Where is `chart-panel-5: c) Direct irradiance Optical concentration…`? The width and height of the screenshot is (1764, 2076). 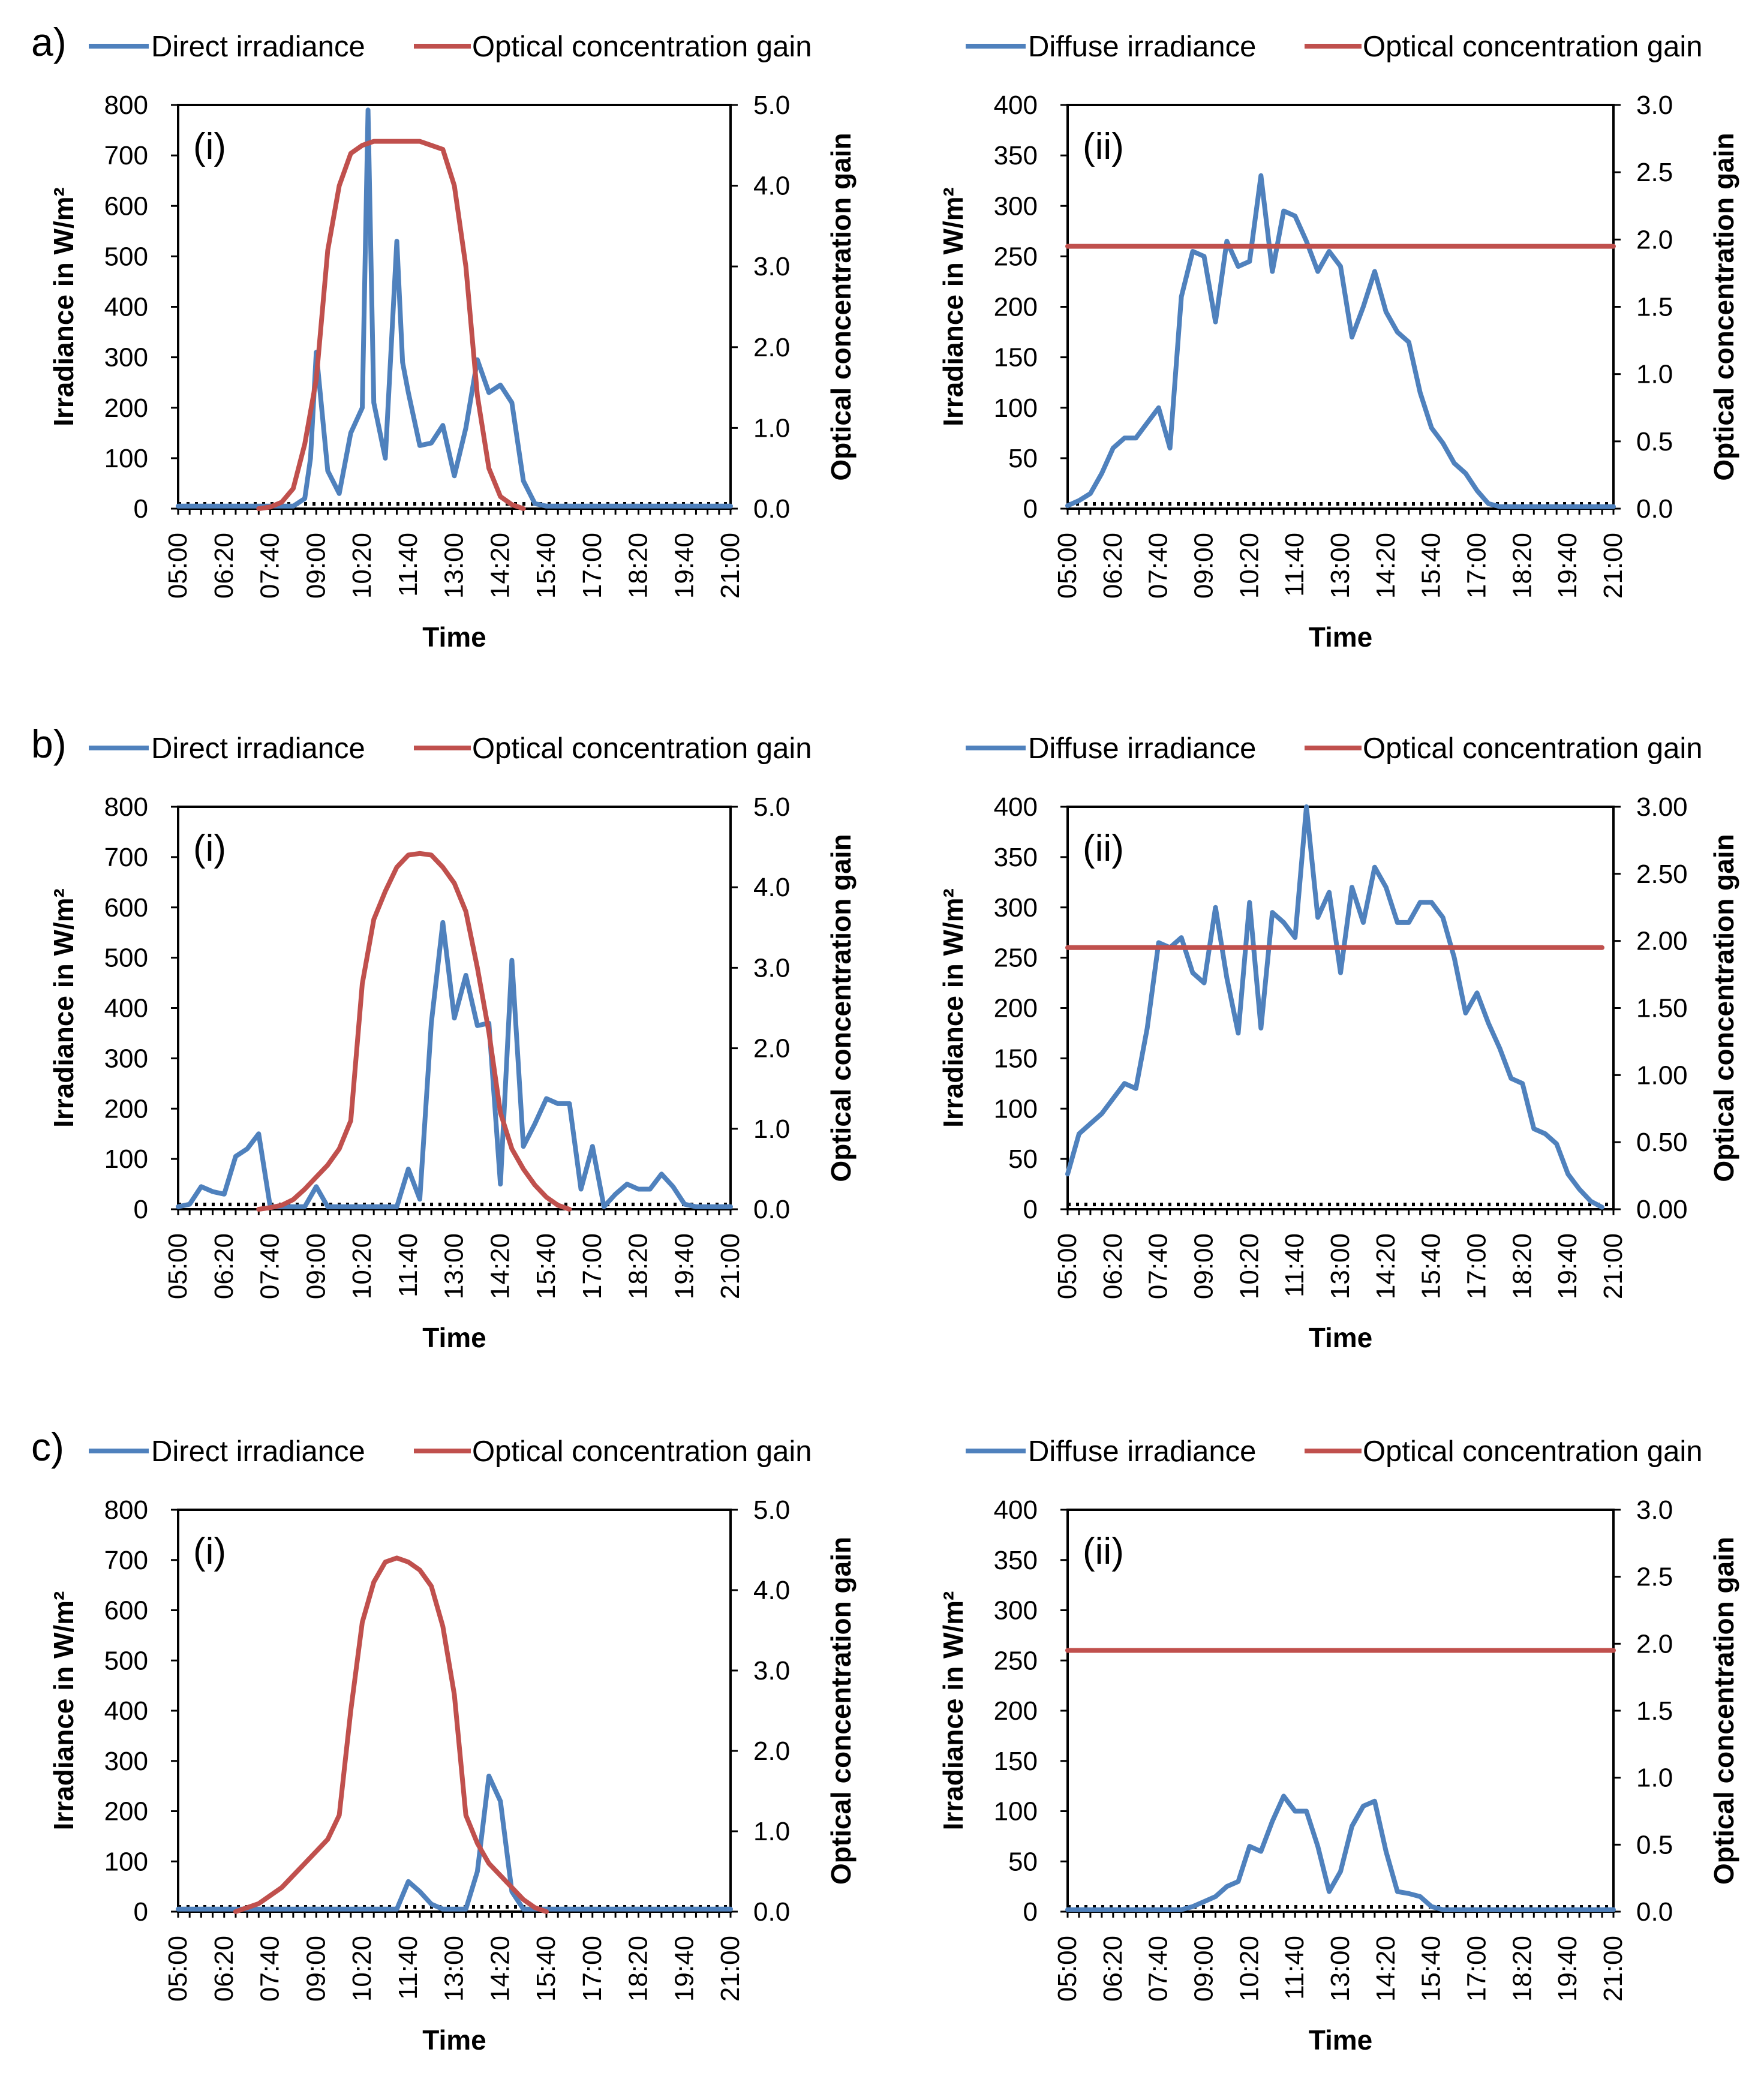
chart-panel-5: c) Direct irradiance Optical concentration… is located at coordinates (444, 1740).